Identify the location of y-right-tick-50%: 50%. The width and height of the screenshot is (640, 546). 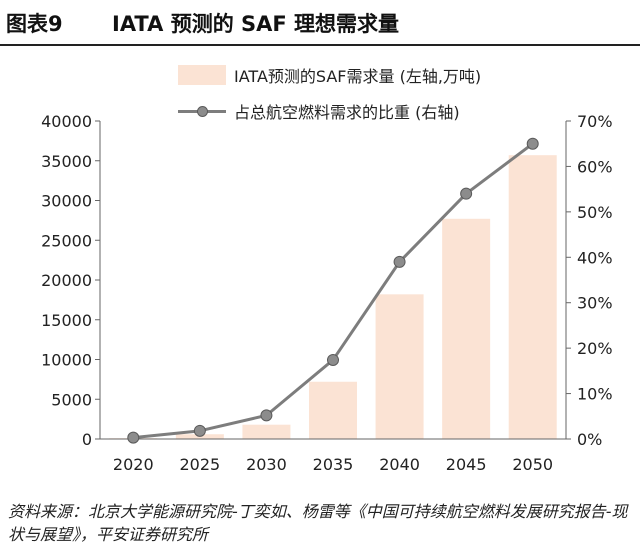
(595, 212).